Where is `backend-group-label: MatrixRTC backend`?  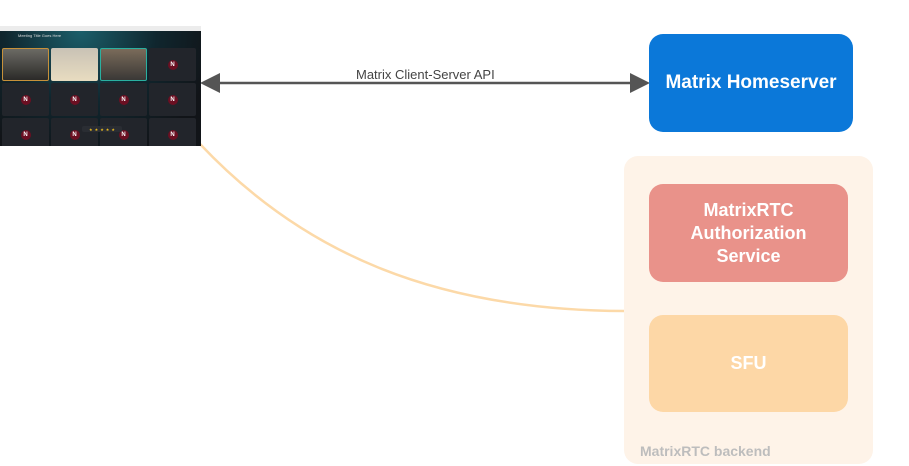
backend-group-label: MatrixRTC backend is located at coordinates (705, 451).